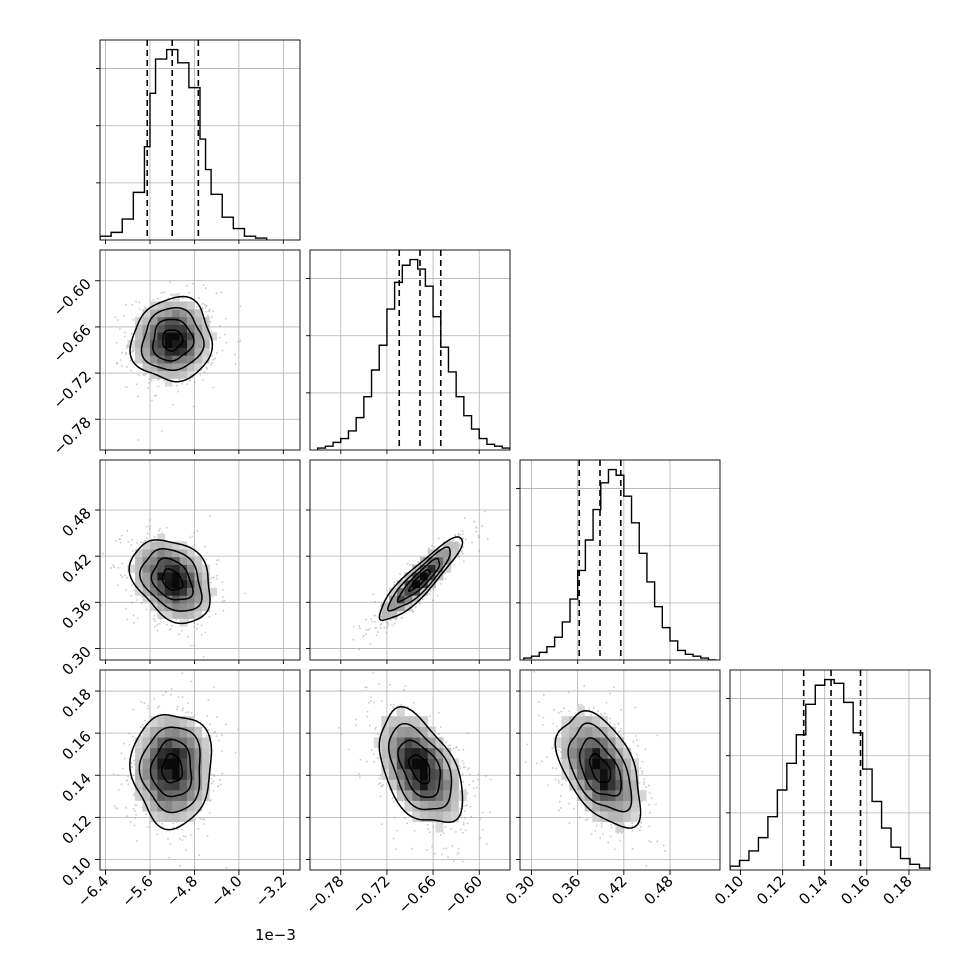 Image resolution: width=970 pixels, height=970 pixels. Describe the element at coordinates (72, 297) in the screenshot. I see `y-tick-label: −0.60` at that location.